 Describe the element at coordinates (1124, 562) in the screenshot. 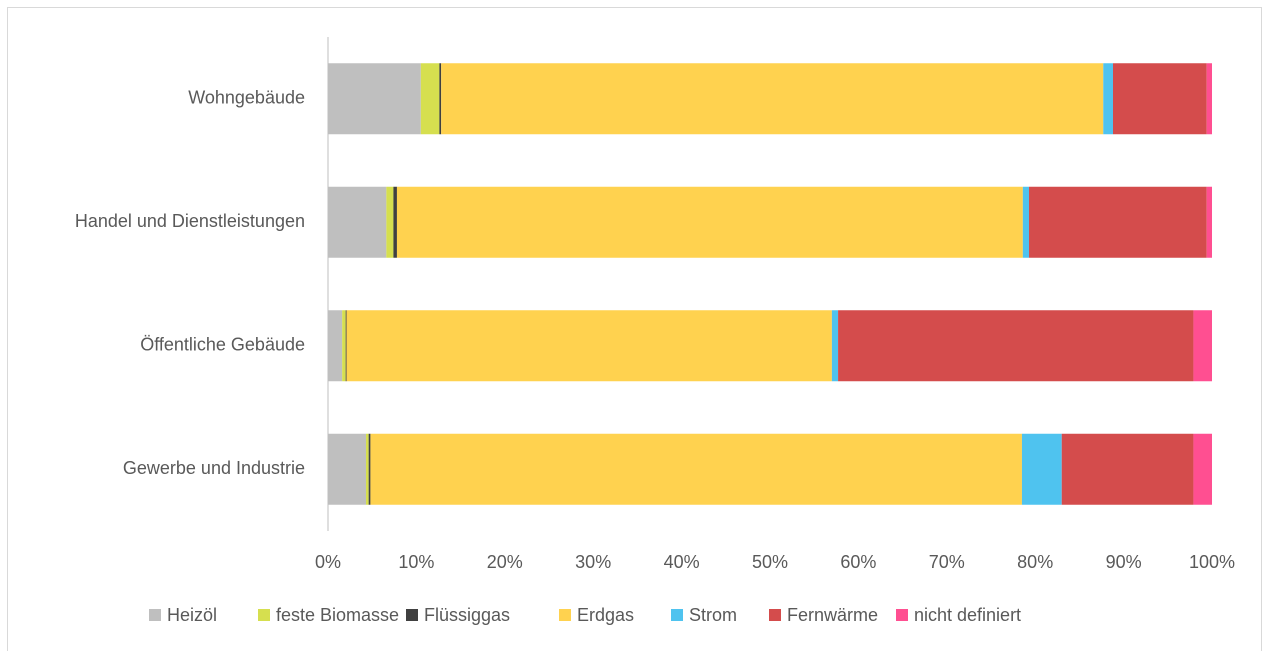

I see `x-tick-label: 90%` at that location.